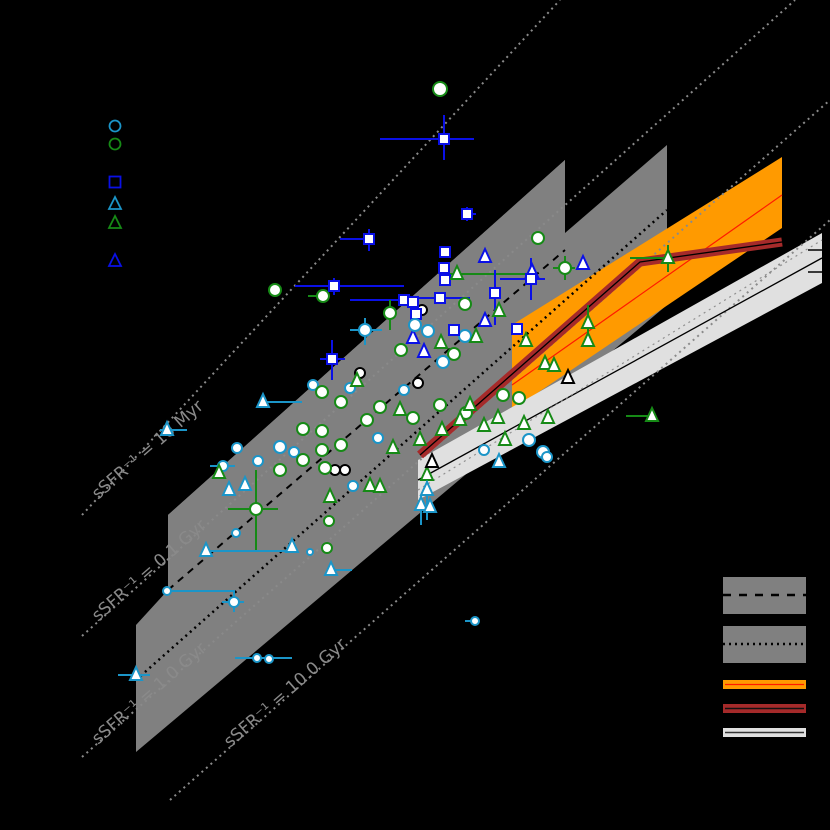  Describe the element at coordinates (115, 126) in the screenshot. I see `legend-circle-icon` at that location.